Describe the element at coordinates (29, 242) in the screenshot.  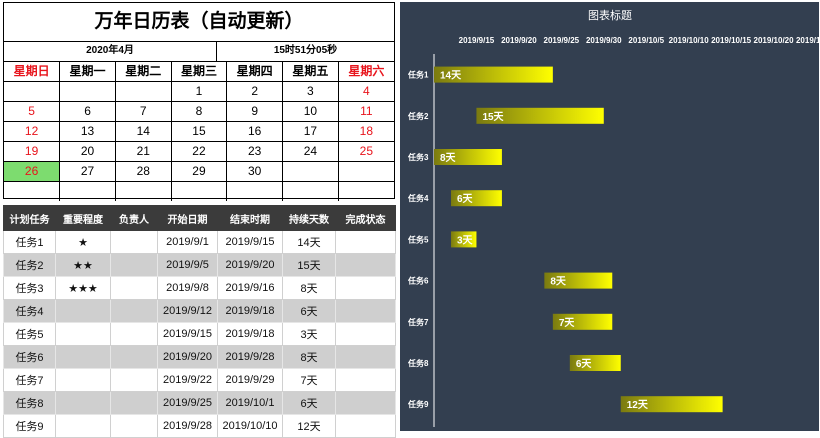
I see `task-name: 任务1` at that location.